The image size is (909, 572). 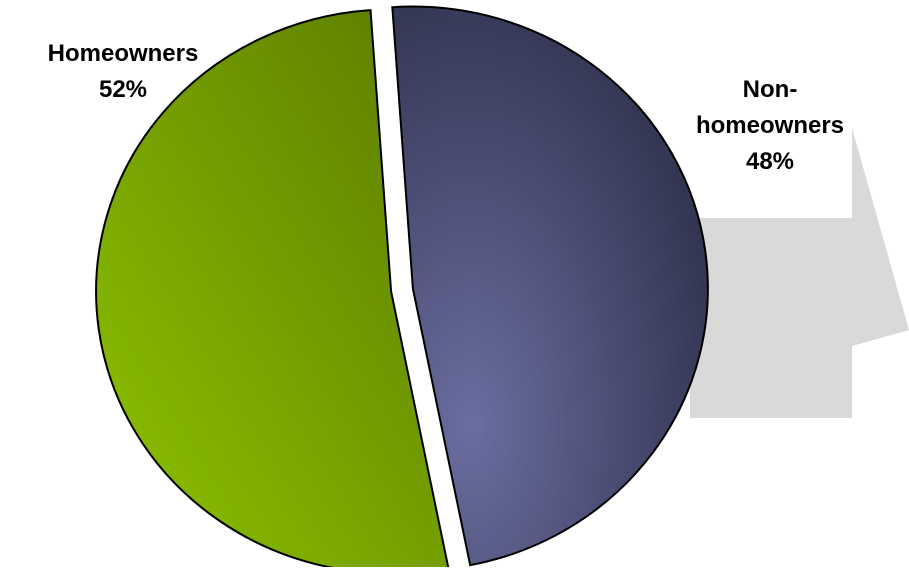 What do you see at coordinates (770, 89) in the screenshot?
I see `slice-label-non-homeowners-name-line1: Non-` at bounding box center [770, 89].